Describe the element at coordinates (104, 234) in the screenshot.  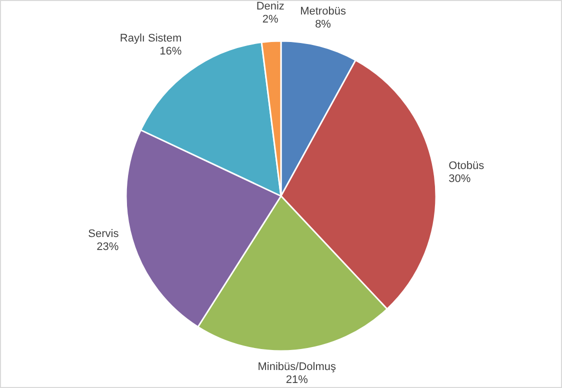
I see `slice-label: Servis` at that location.